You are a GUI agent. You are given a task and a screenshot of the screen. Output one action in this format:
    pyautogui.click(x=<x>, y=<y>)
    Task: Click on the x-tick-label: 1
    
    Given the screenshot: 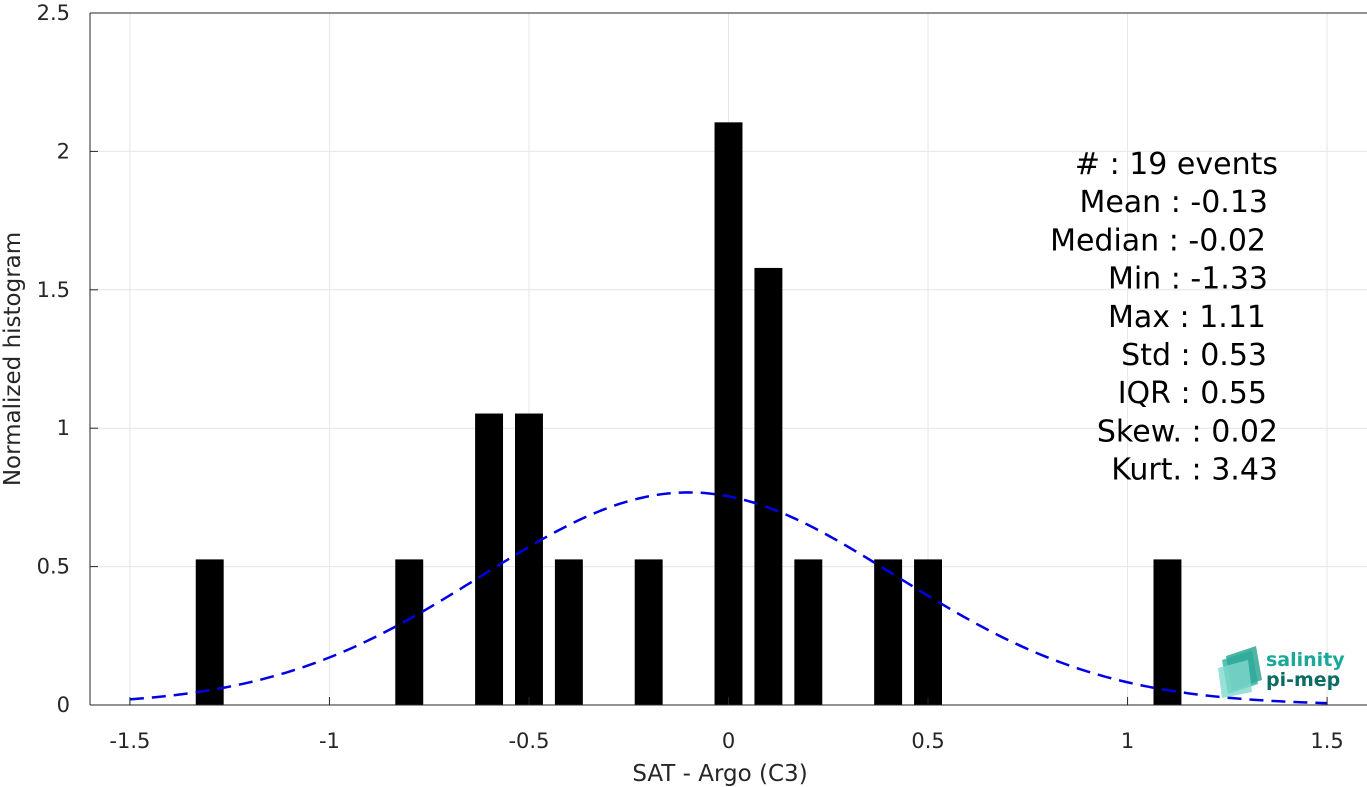 What is the action you would take?
    pyautogui.click(x=1127, y=741)
    